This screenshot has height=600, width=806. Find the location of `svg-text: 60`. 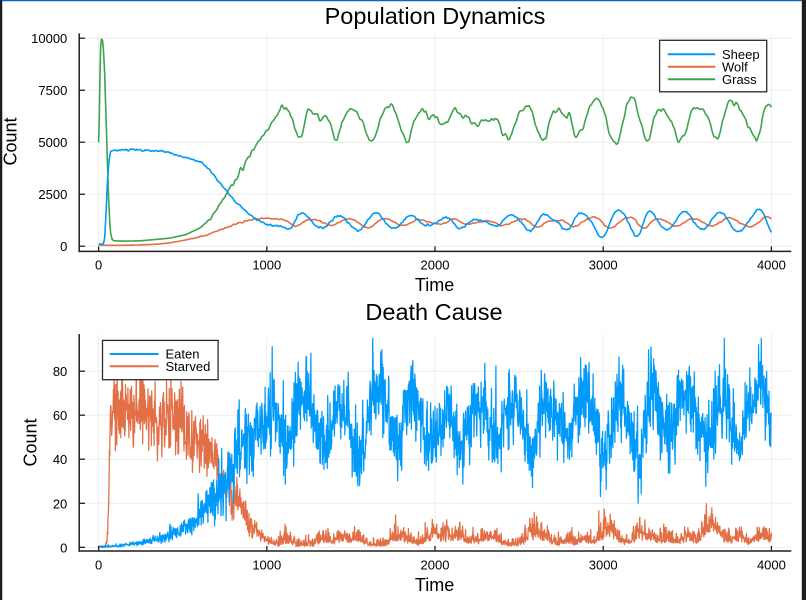

svg-text: 60 is located at coordinates (60, 415).